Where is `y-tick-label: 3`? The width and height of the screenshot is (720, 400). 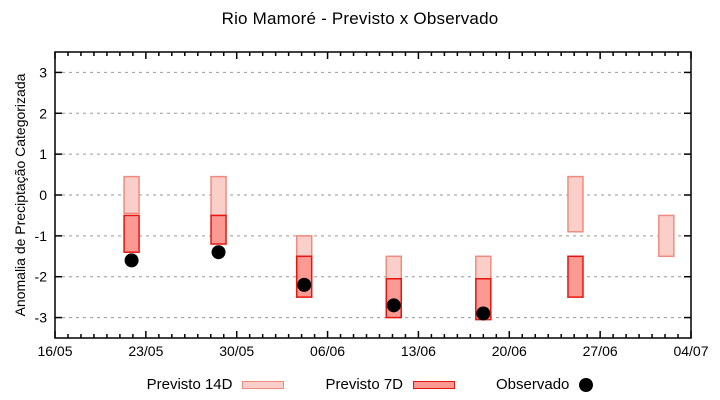 y-tick-label: 3 is located at coordinates (43, 72).